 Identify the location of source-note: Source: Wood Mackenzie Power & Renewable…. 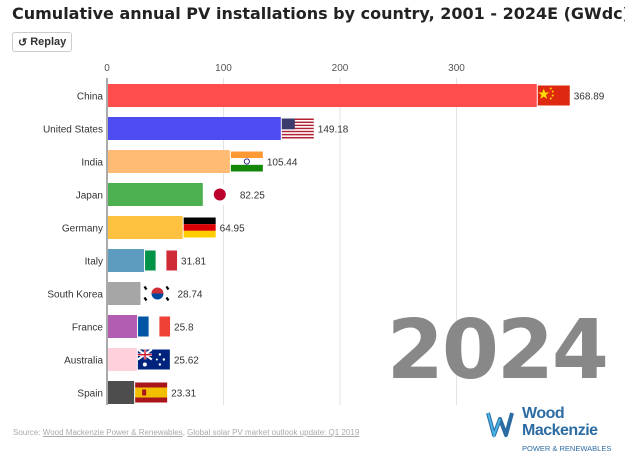
(186, 432).